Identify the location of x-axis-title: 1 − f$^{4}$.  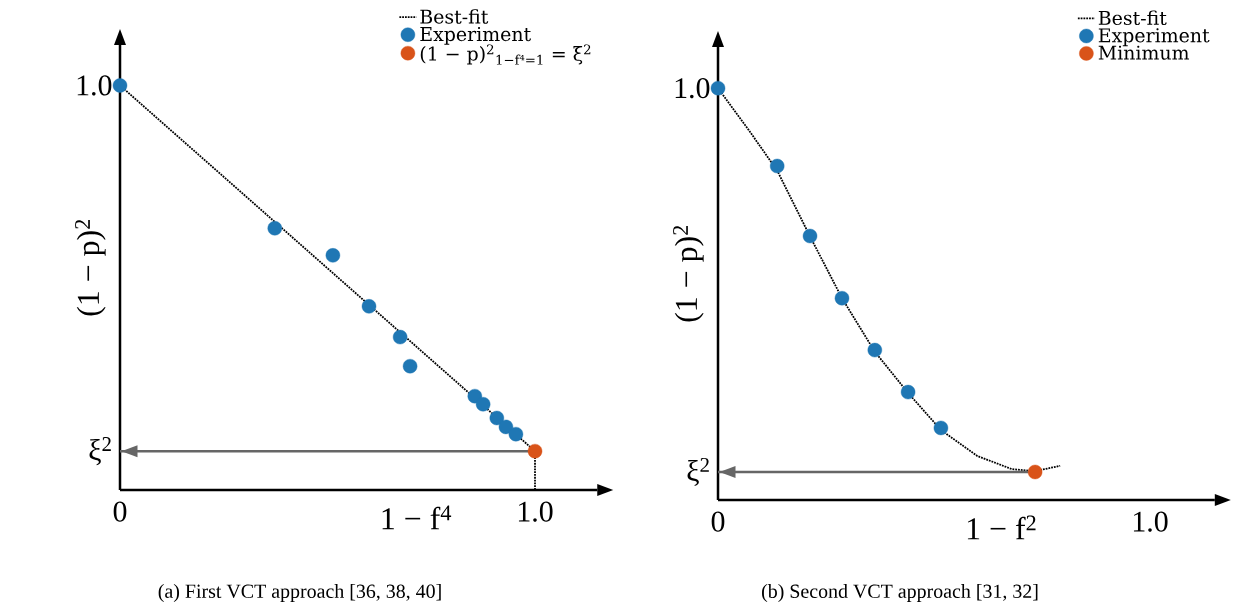
(417, 517).